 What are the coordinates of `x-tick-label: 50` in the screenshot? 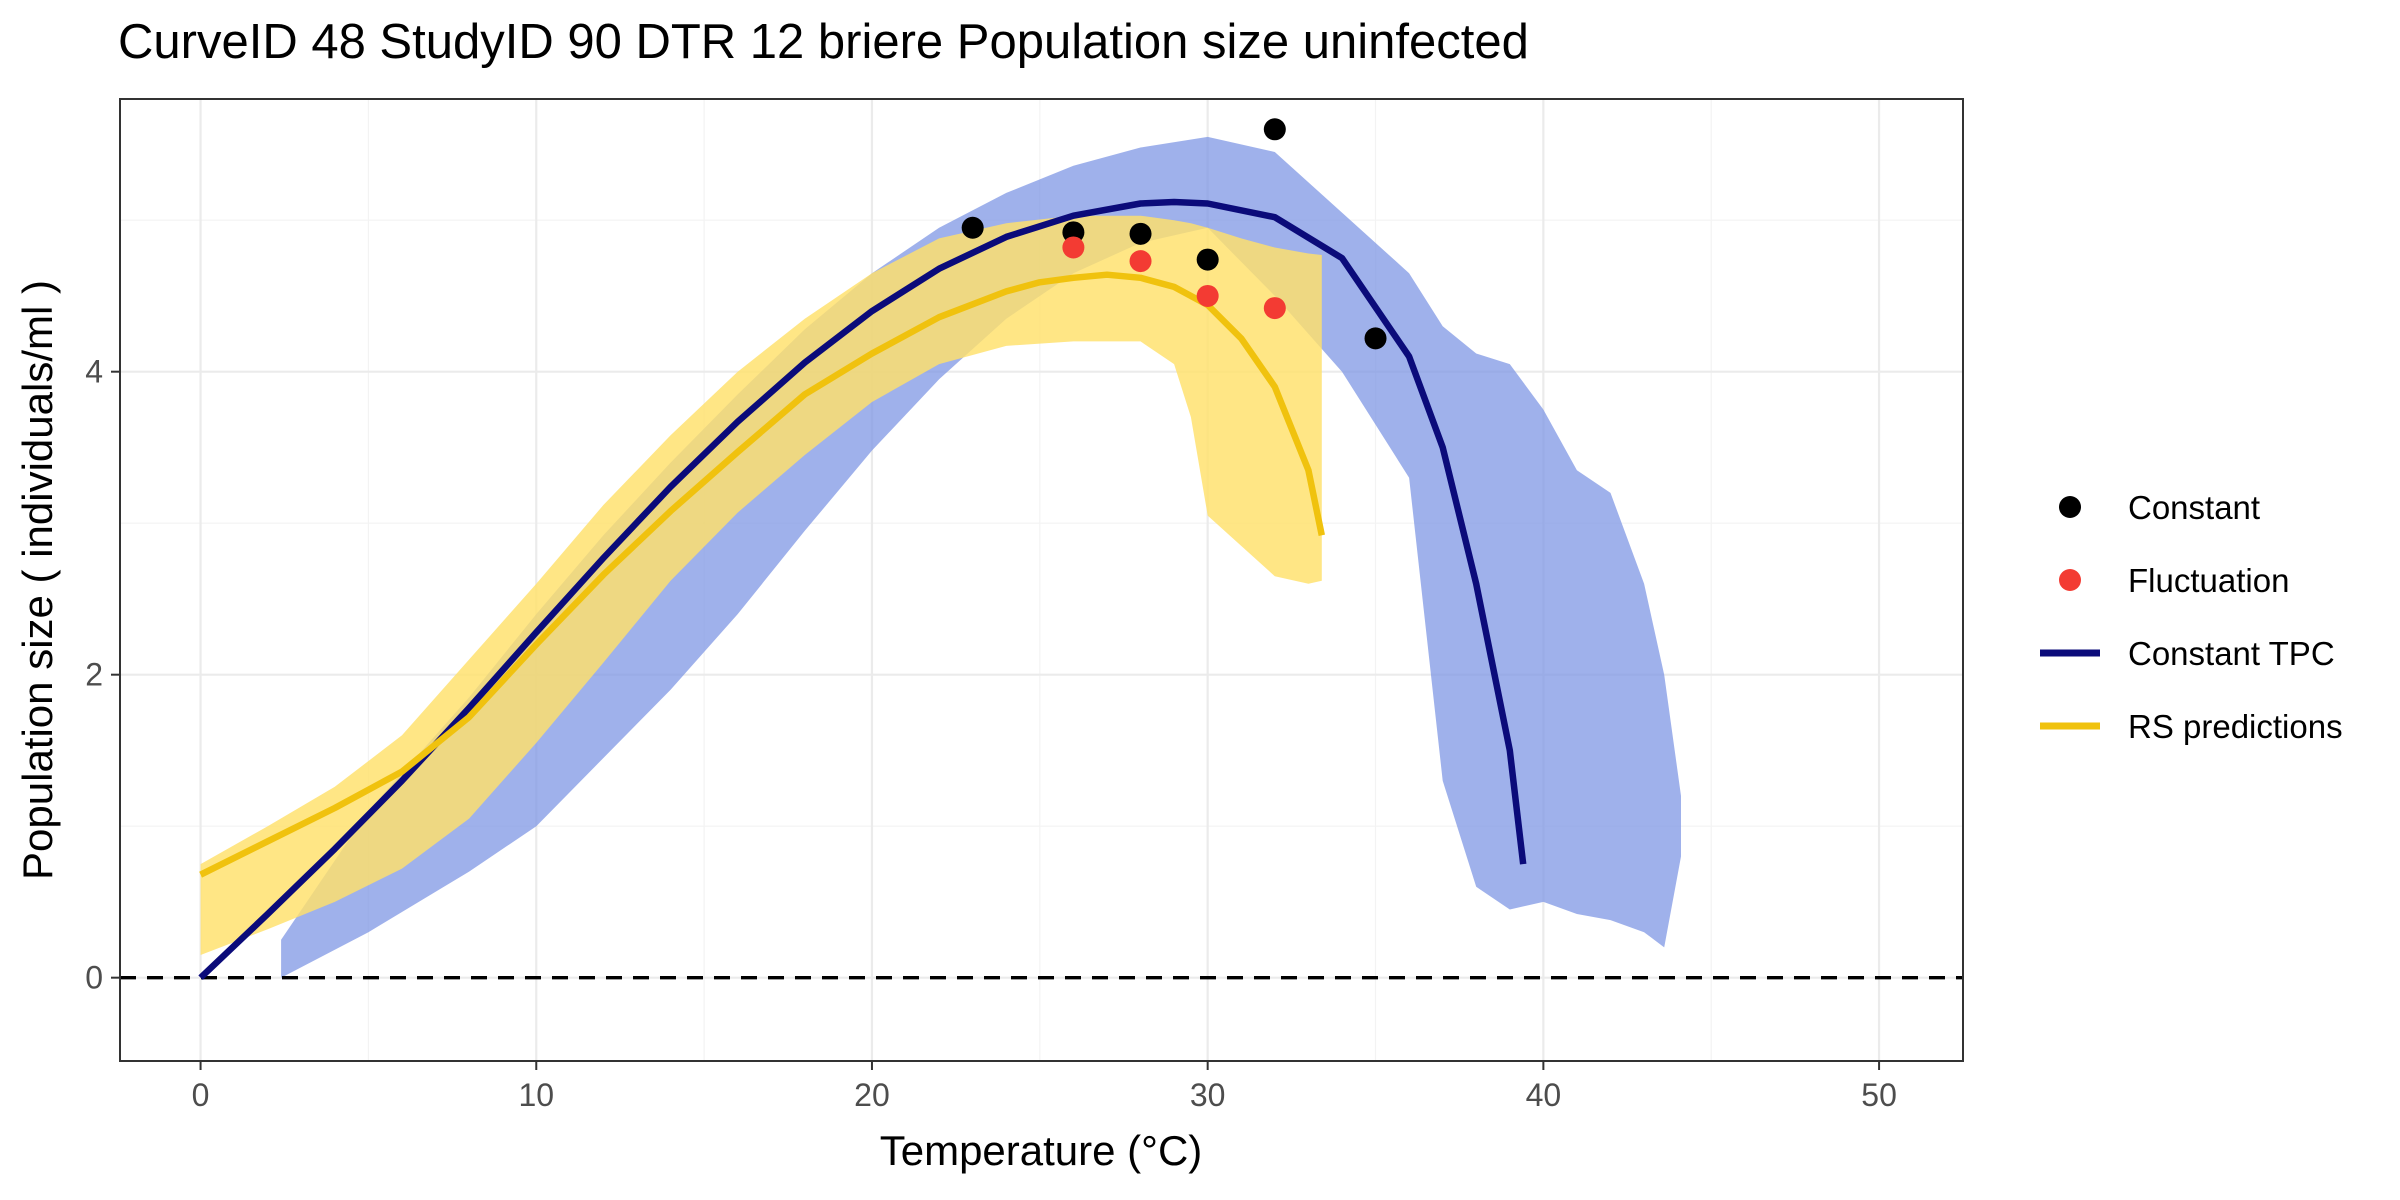 It's located at (1879, 1095).